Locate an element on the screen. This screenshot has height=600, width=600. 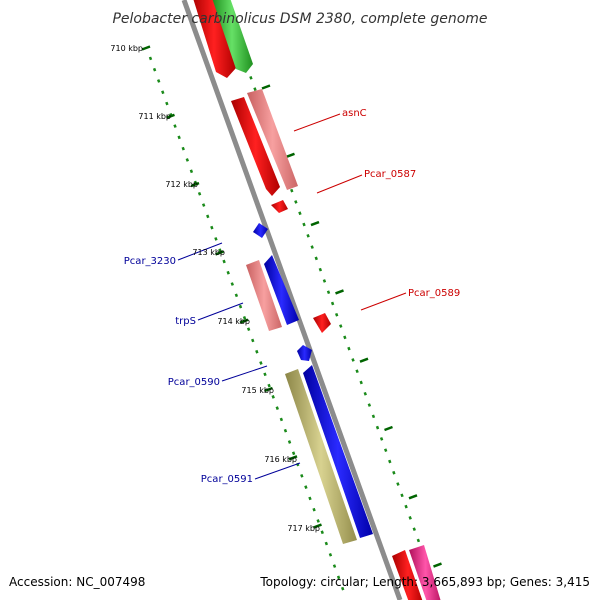
gene-red-top is located at coordinates (214, 39).